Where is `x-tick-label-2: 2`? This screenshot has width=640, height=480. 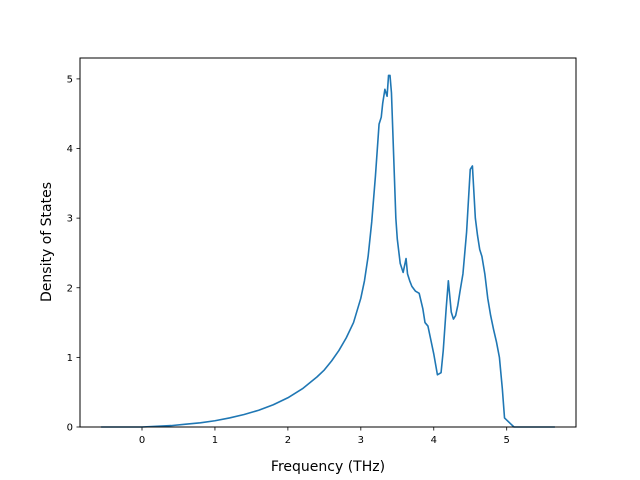 x-tick-label-2: 2 is located at coordinates (288, 440).